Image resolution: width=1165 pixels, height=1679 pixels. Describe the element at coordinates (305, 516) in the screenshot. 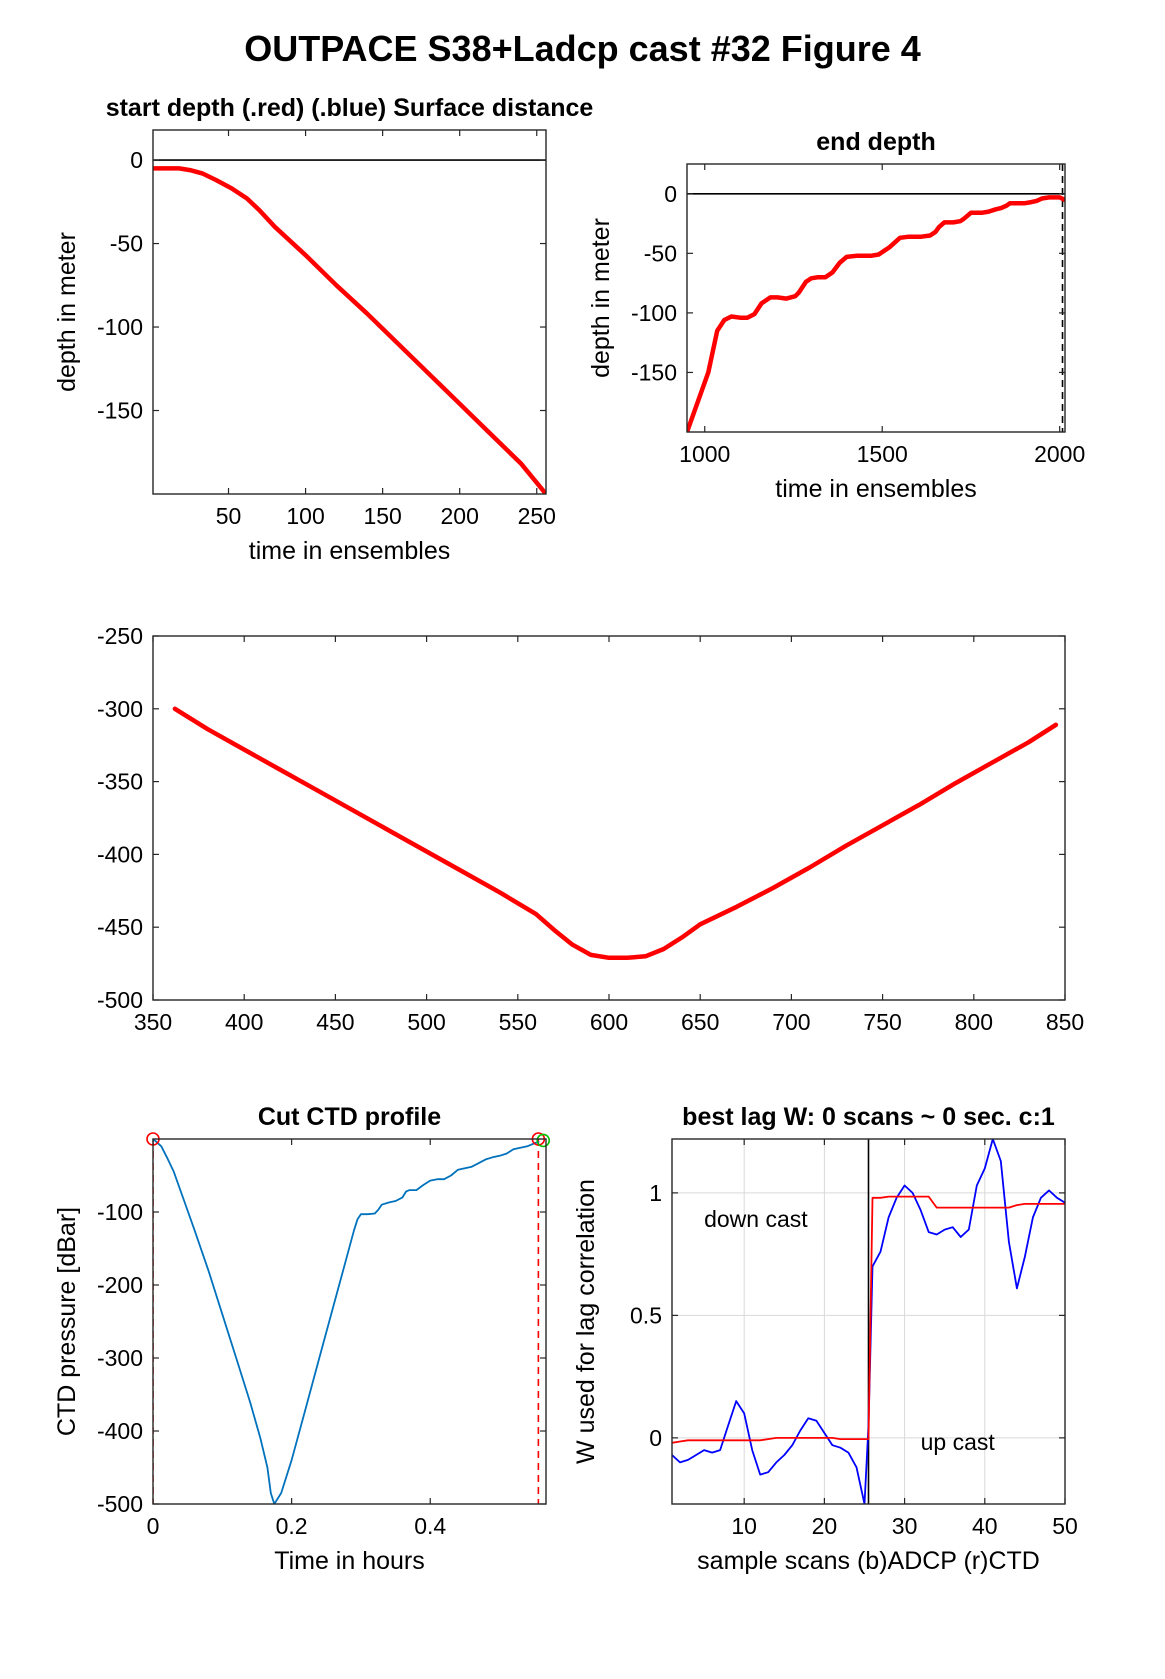

I see `x-tick-label: 100` at that location.